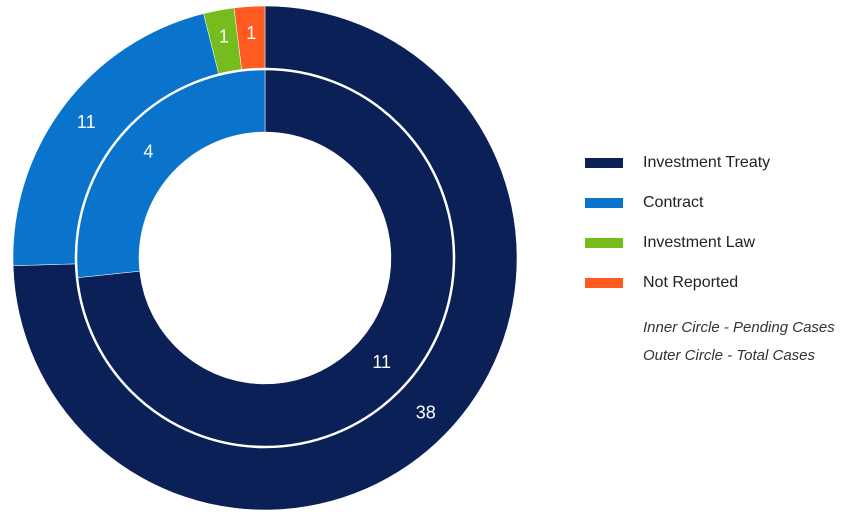 The height and width of the screenshot is (512, 861). Describe the element at coordinates (148, 152) in the screenshot. I see `data-label: 4` at that location.